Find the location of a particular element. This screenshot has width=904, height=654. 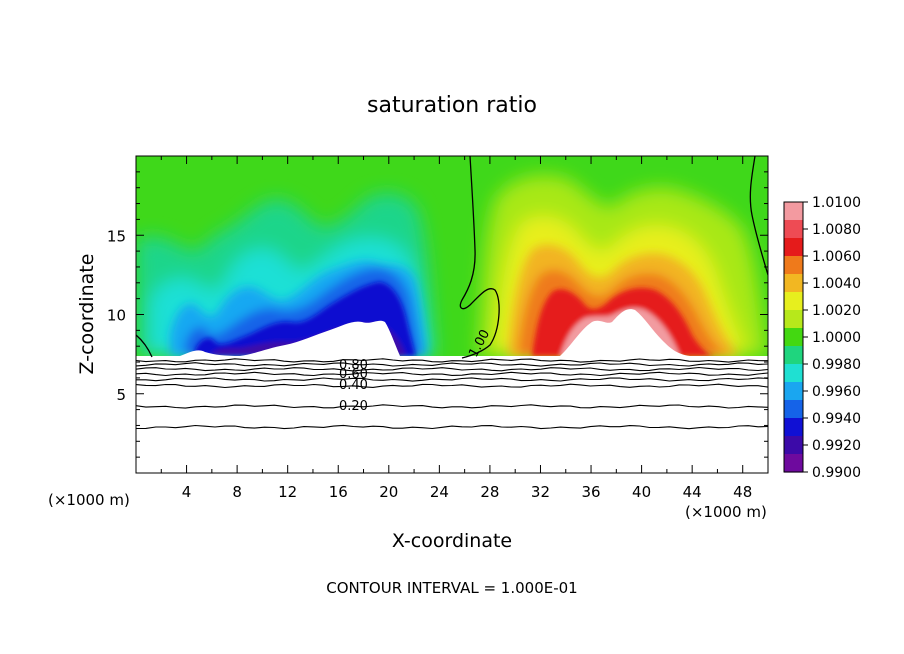

x-tick-label-12: 12 is located at coordinates (287, 492).